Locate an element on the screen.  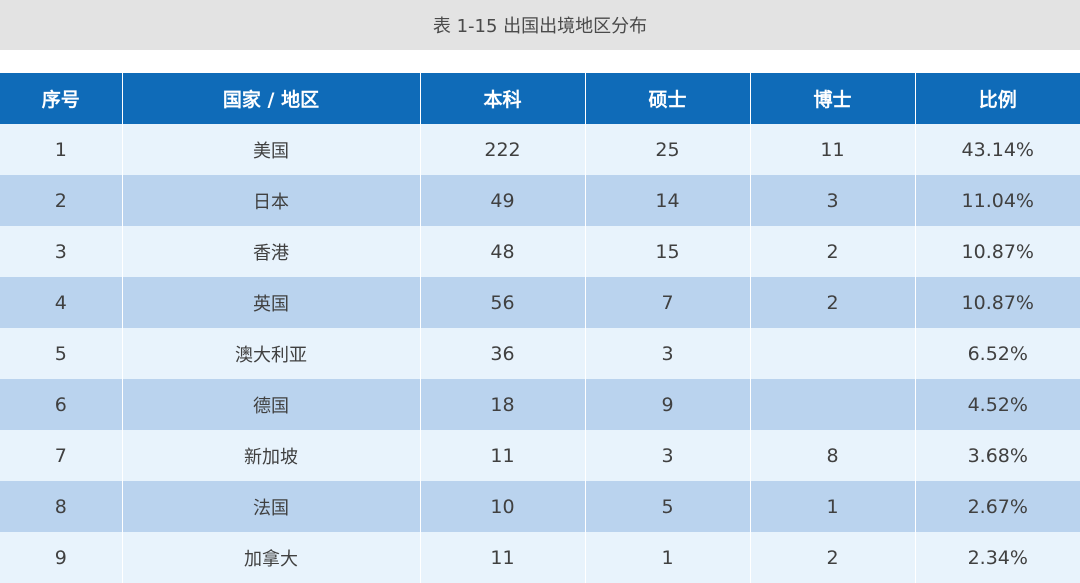
cell-country: 法国 is located at coordinates (271, 506).